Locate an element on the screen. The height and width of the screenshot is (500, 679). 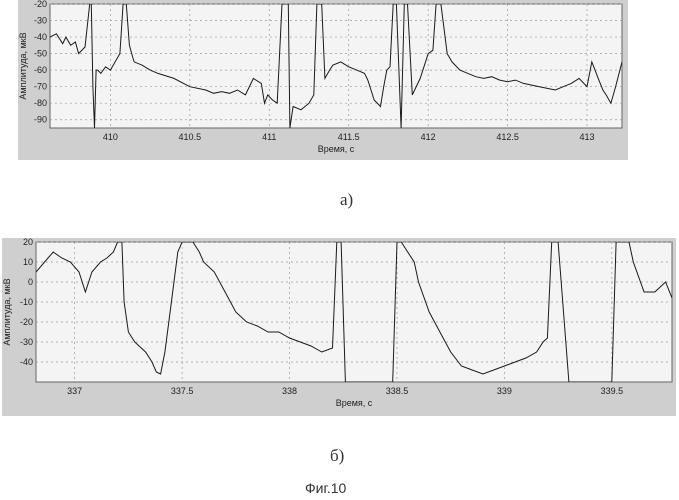
chart-a-y-tick-label: -30 is located at coordinates (40, 21).